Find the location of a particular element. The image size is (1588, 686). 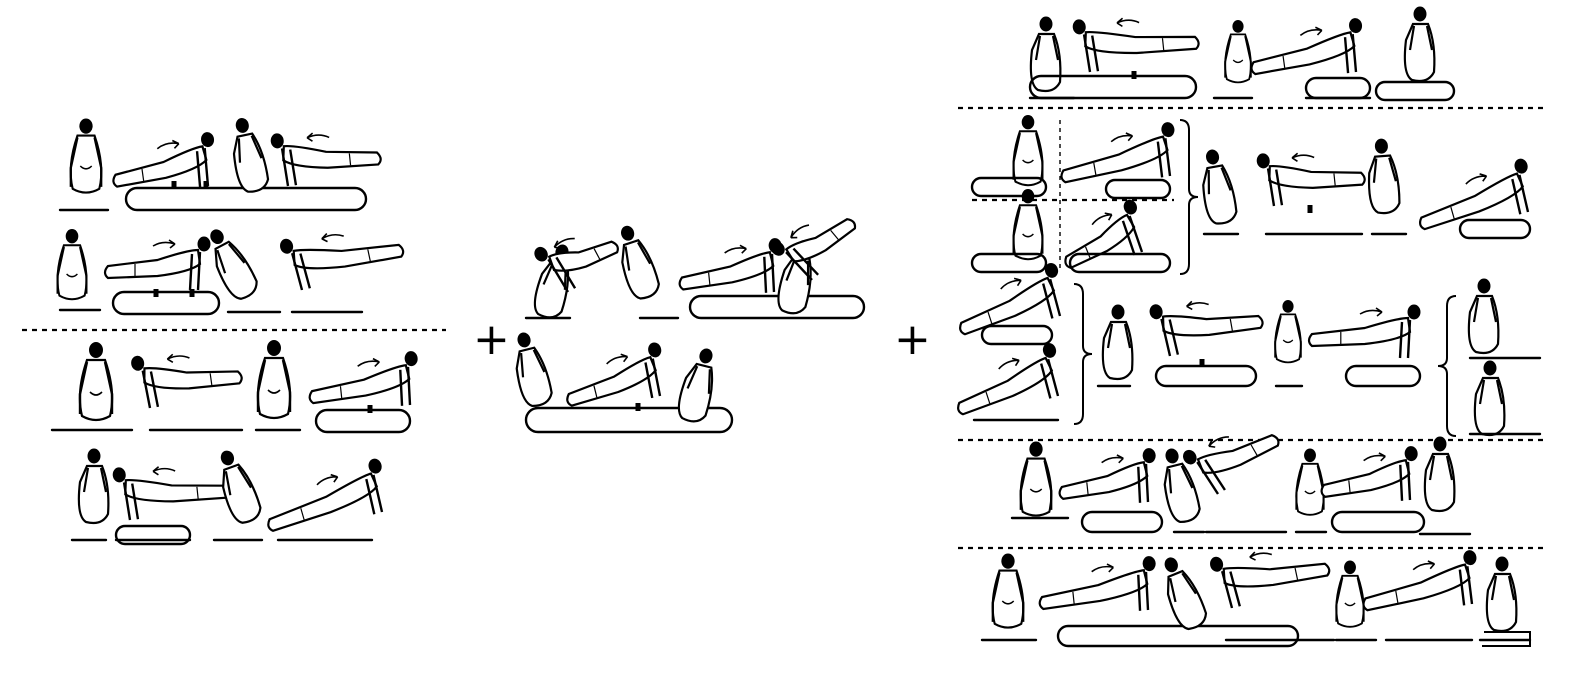

gymnast-waist is located at coordinates (86, 167).